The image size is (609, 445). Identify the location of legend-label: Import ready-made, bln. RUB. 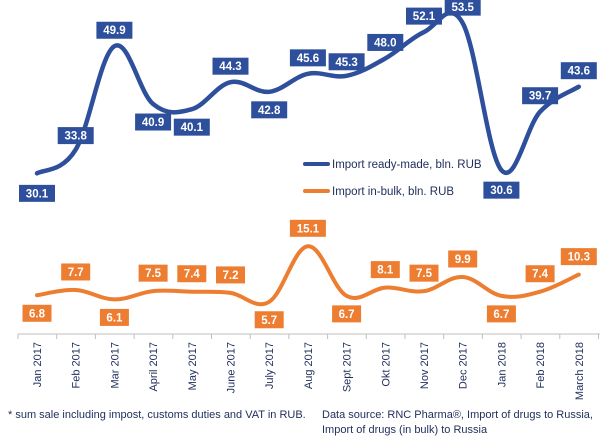
(407, 165).